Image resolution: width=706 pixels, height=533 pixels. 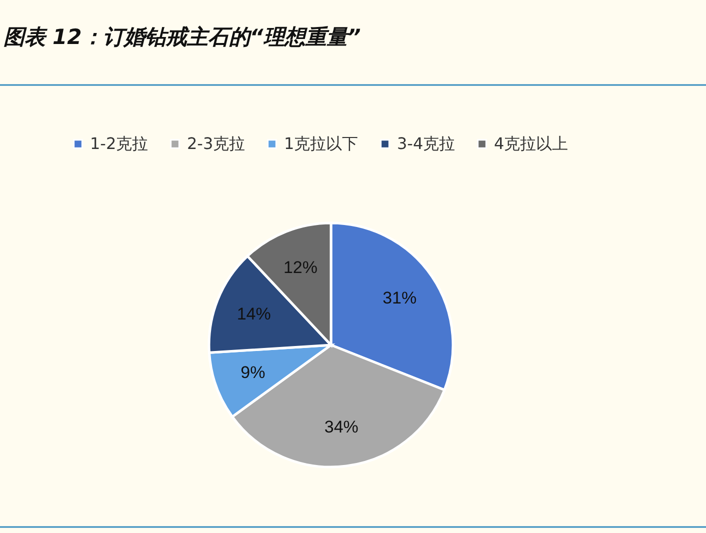 I want to click on data-label: 9%, so click(x=253, y=372).